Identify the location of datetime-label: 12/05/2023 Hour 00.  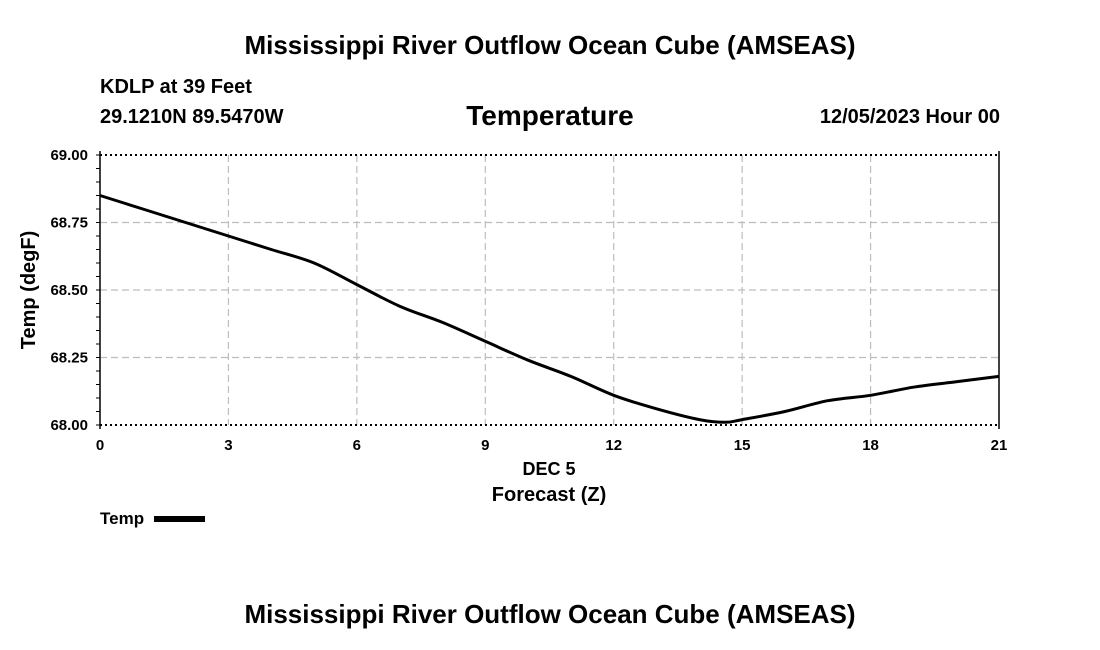
(909, 117).